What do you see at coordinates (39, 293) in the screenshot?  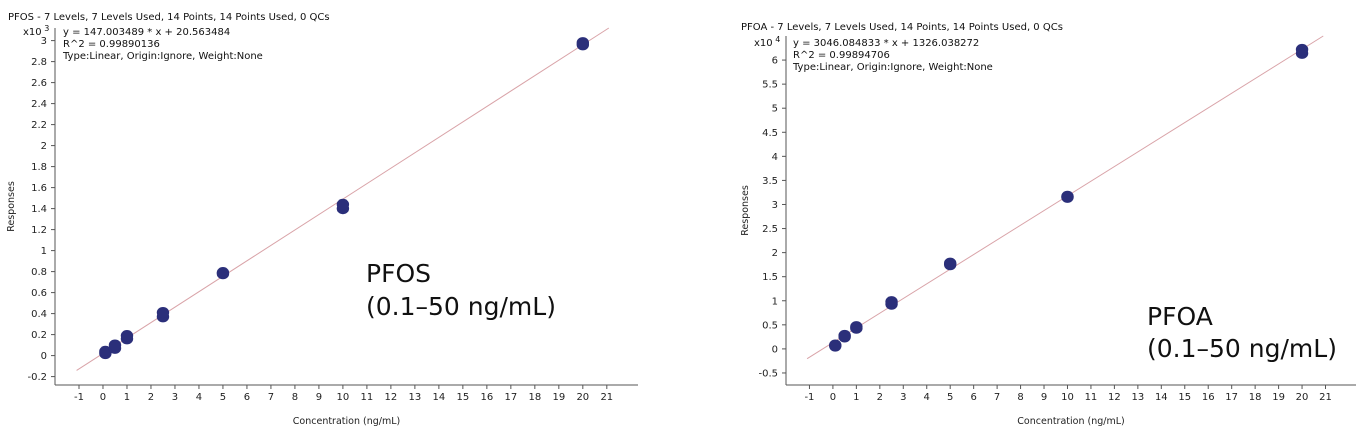 I see `y-tick-label: 0.6` at bounding box center [39, 293].